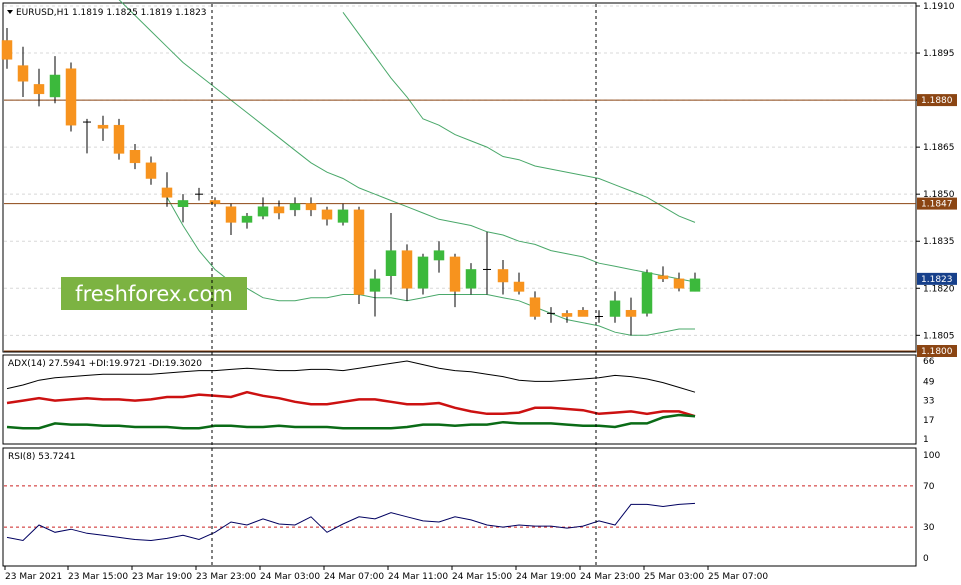 The image size is (961, 585). What do you see at coordinates (929, 362) in the screenshot?
I see `adx-tick-label: 66` at bounding box center [929, 362].